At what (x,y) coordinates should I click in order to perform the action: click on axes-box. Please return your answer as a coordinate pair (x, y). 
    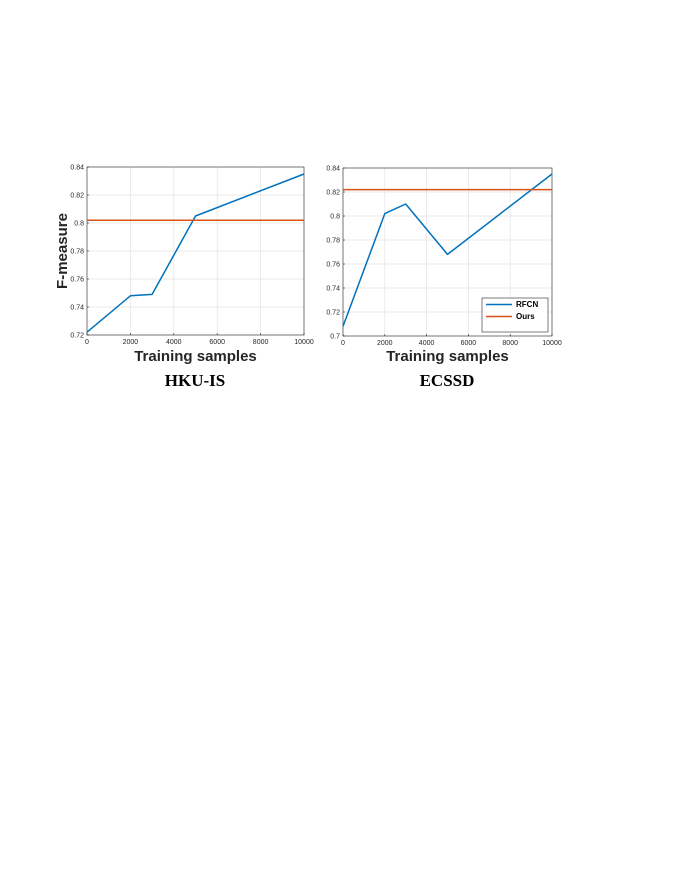
    Looking at the image, I should click on (447, 252).